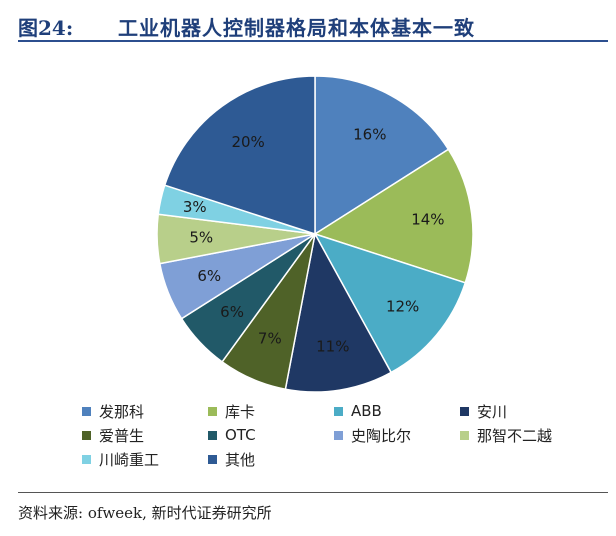 The image size is (616, 536). Describe the element at coordinates (296, 28) in the screenshot. I see `chart-title: 工业机器人控制器格局和本体基本一致` at that location.